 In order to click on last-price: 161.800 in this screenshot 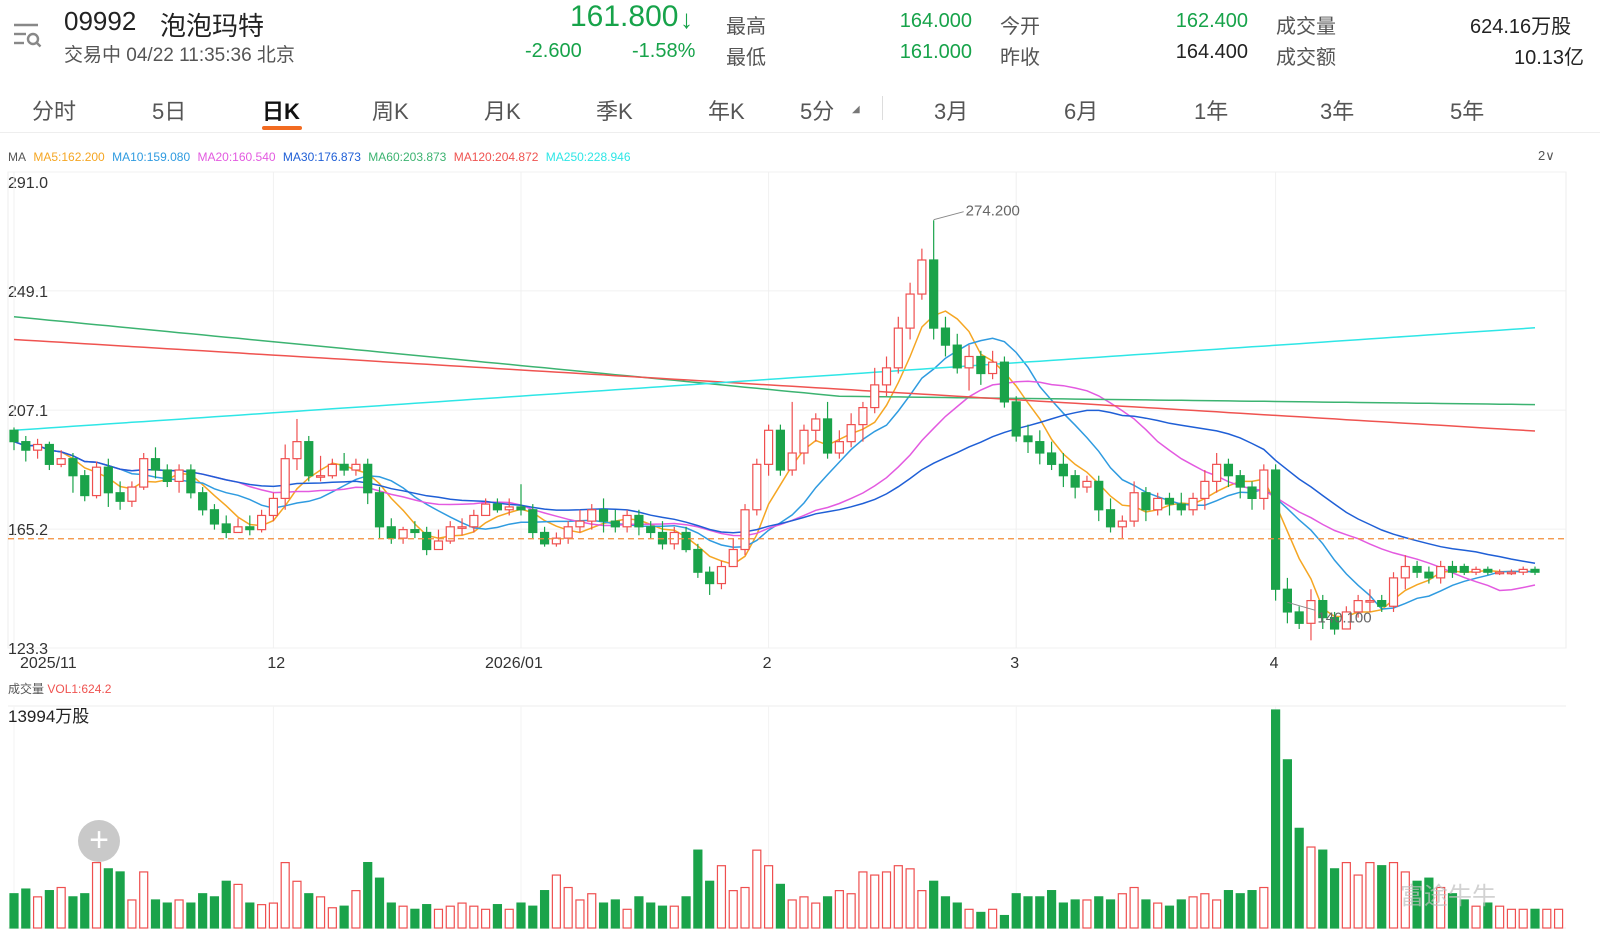, I will do `click(624, 16)`.